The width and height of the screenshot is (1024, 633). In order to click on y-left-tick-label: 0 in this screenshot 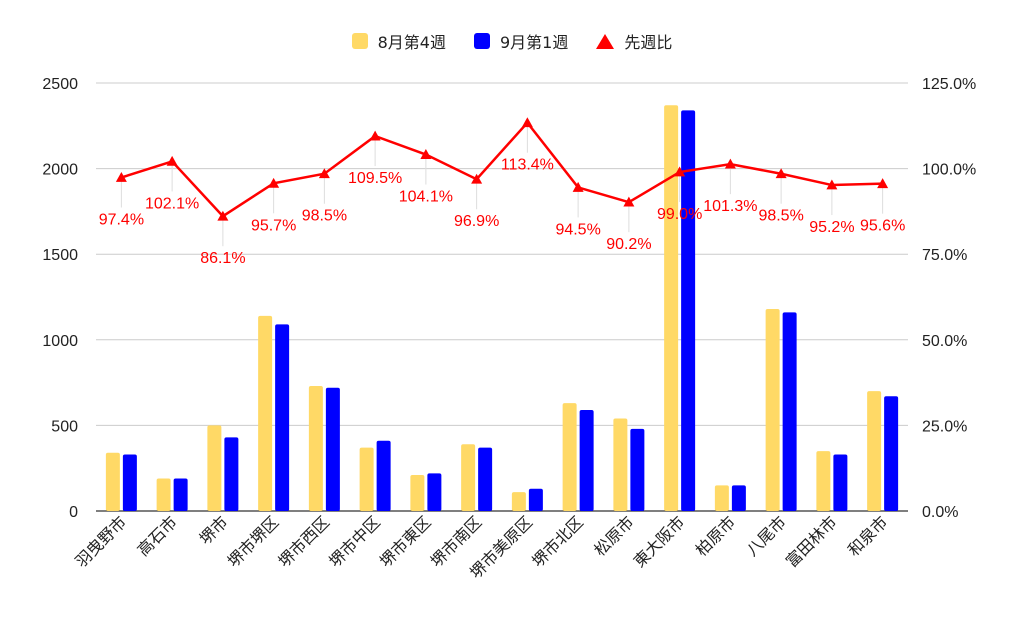, I will do `click(73, 512)`.